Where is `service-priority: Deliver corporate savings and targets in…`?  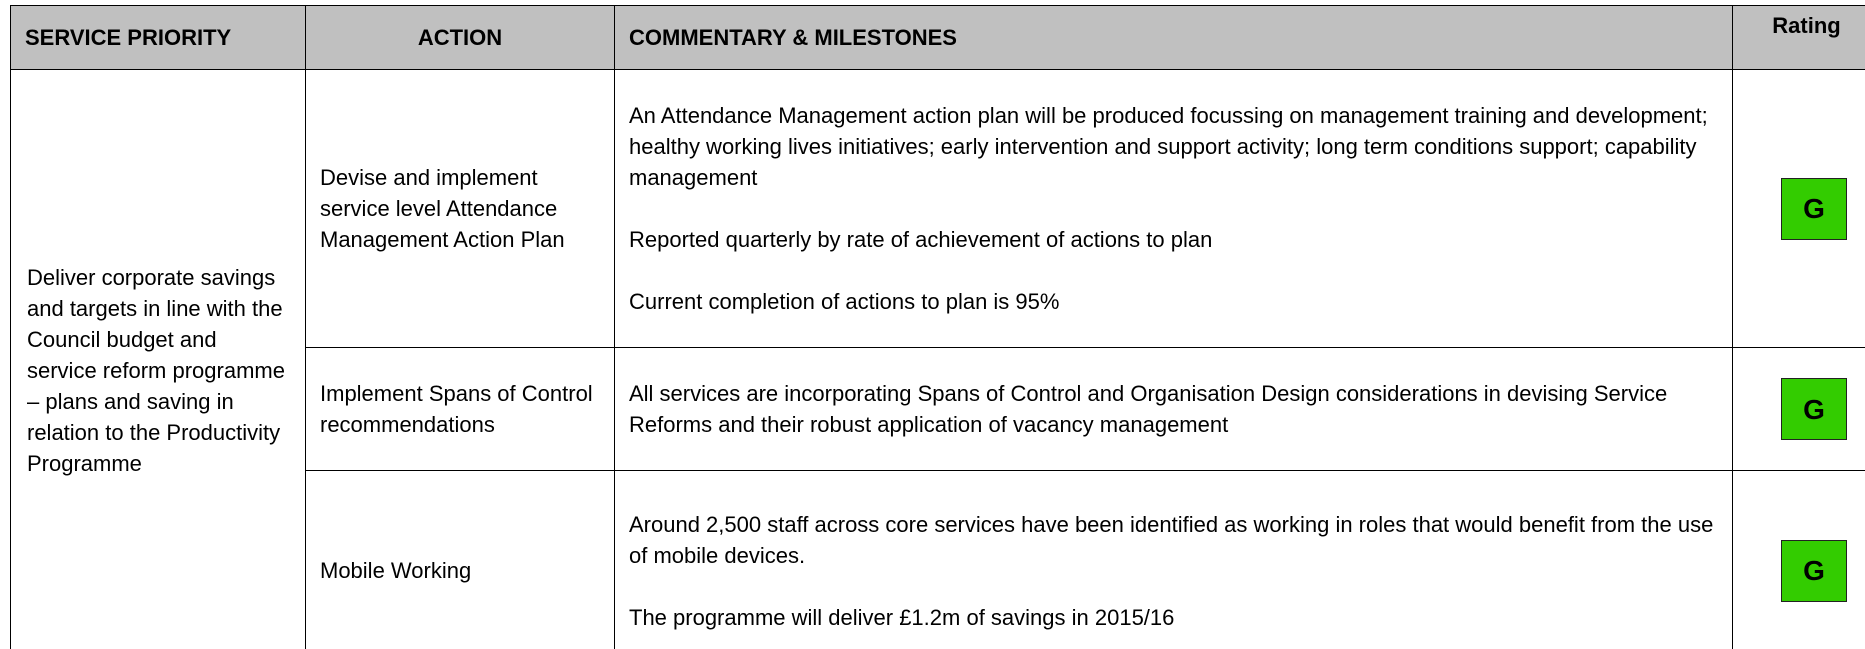
service-priority: Deliver corporate savings and targets in… is located at coordinates (158, 359).